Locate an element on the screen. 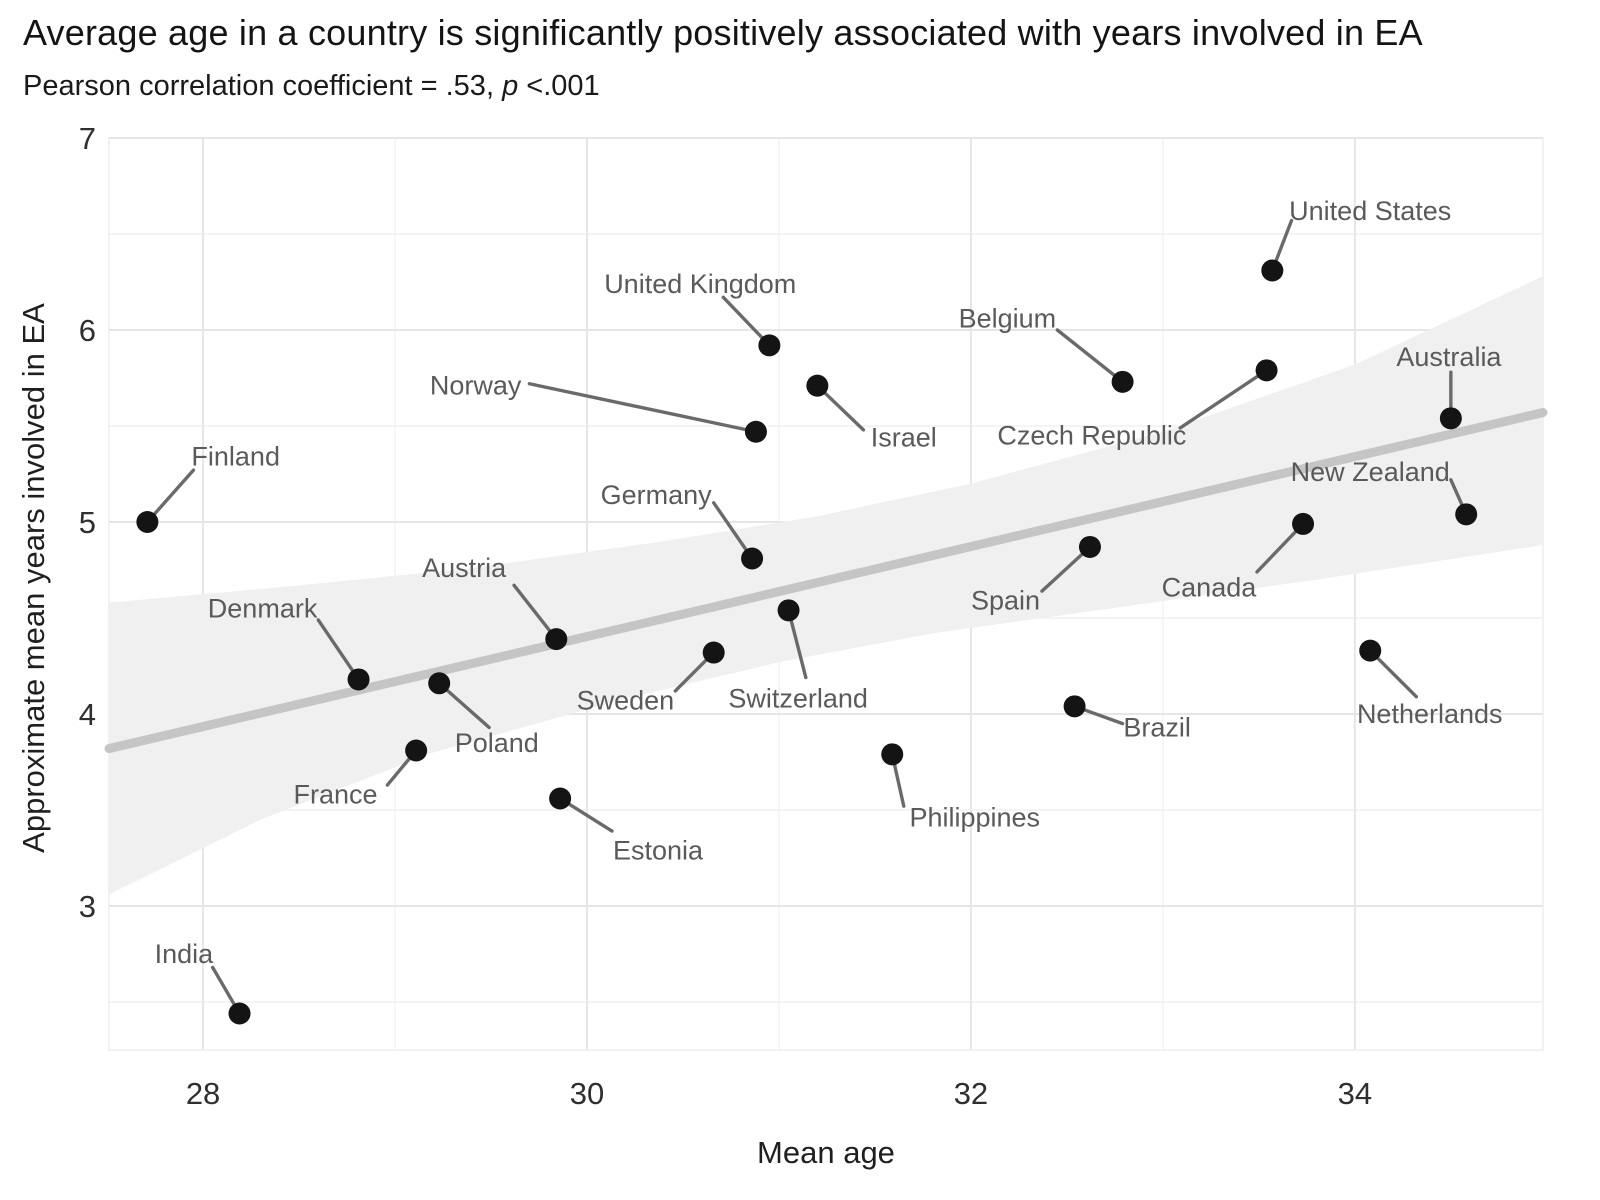 The image size is (1600, 1200). y-tick-label-5: 5 is located at coordinates (87, 522).